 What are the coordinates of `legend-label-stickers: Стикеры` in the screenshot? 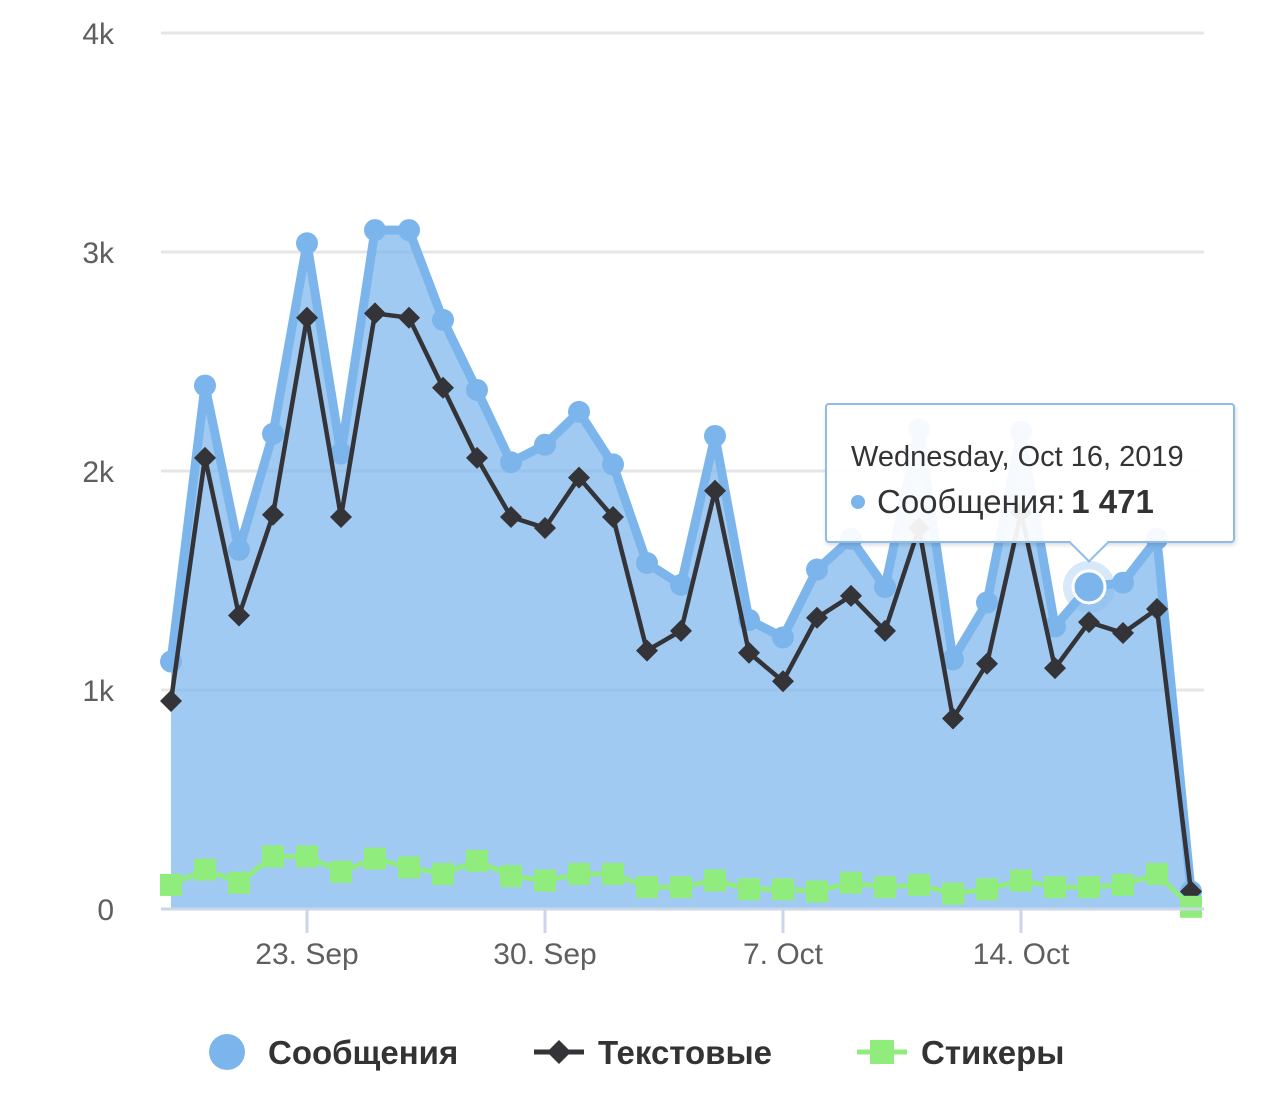 It's located at (993, 1052).